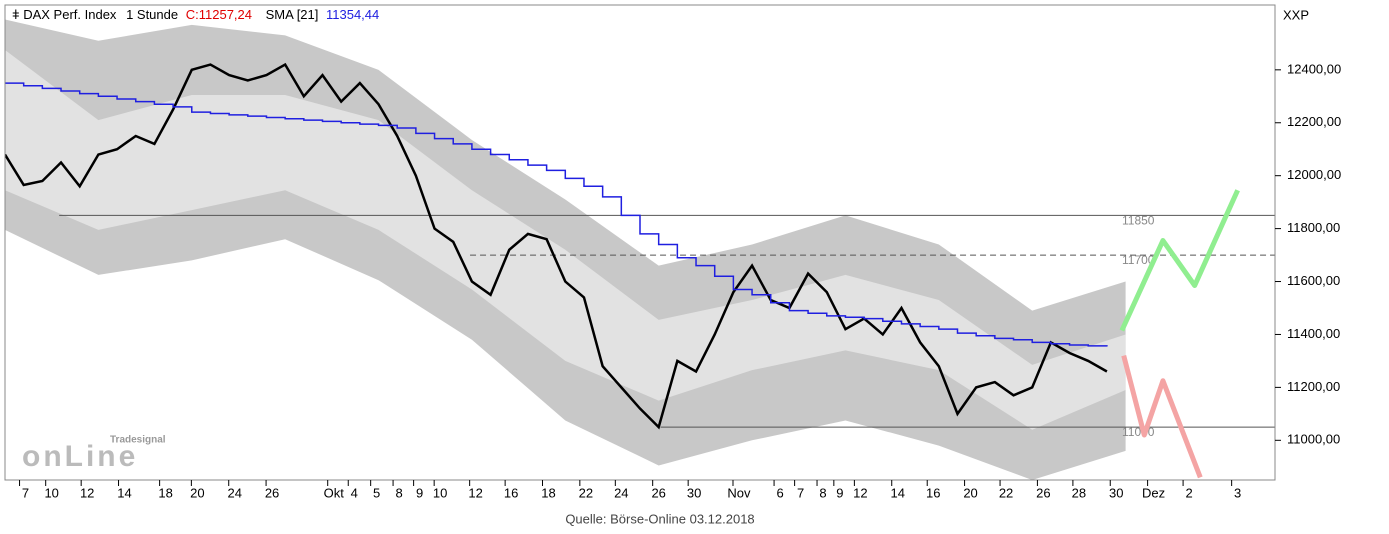 Image resolution: width=1389 pixels, height=534 pixels. I want to click on watermark: Tradesignal, so click(138, 440).